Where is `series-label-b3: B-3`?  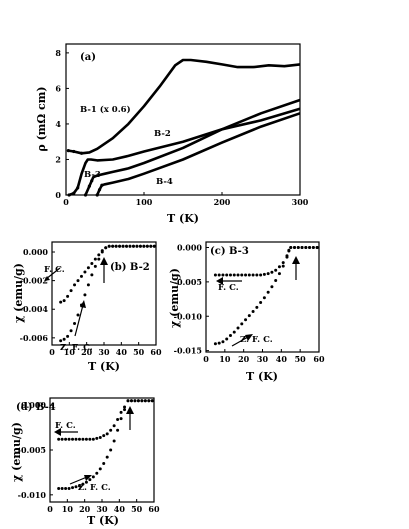
series-label-b3: B-3 is located at coordinates (92, 175).